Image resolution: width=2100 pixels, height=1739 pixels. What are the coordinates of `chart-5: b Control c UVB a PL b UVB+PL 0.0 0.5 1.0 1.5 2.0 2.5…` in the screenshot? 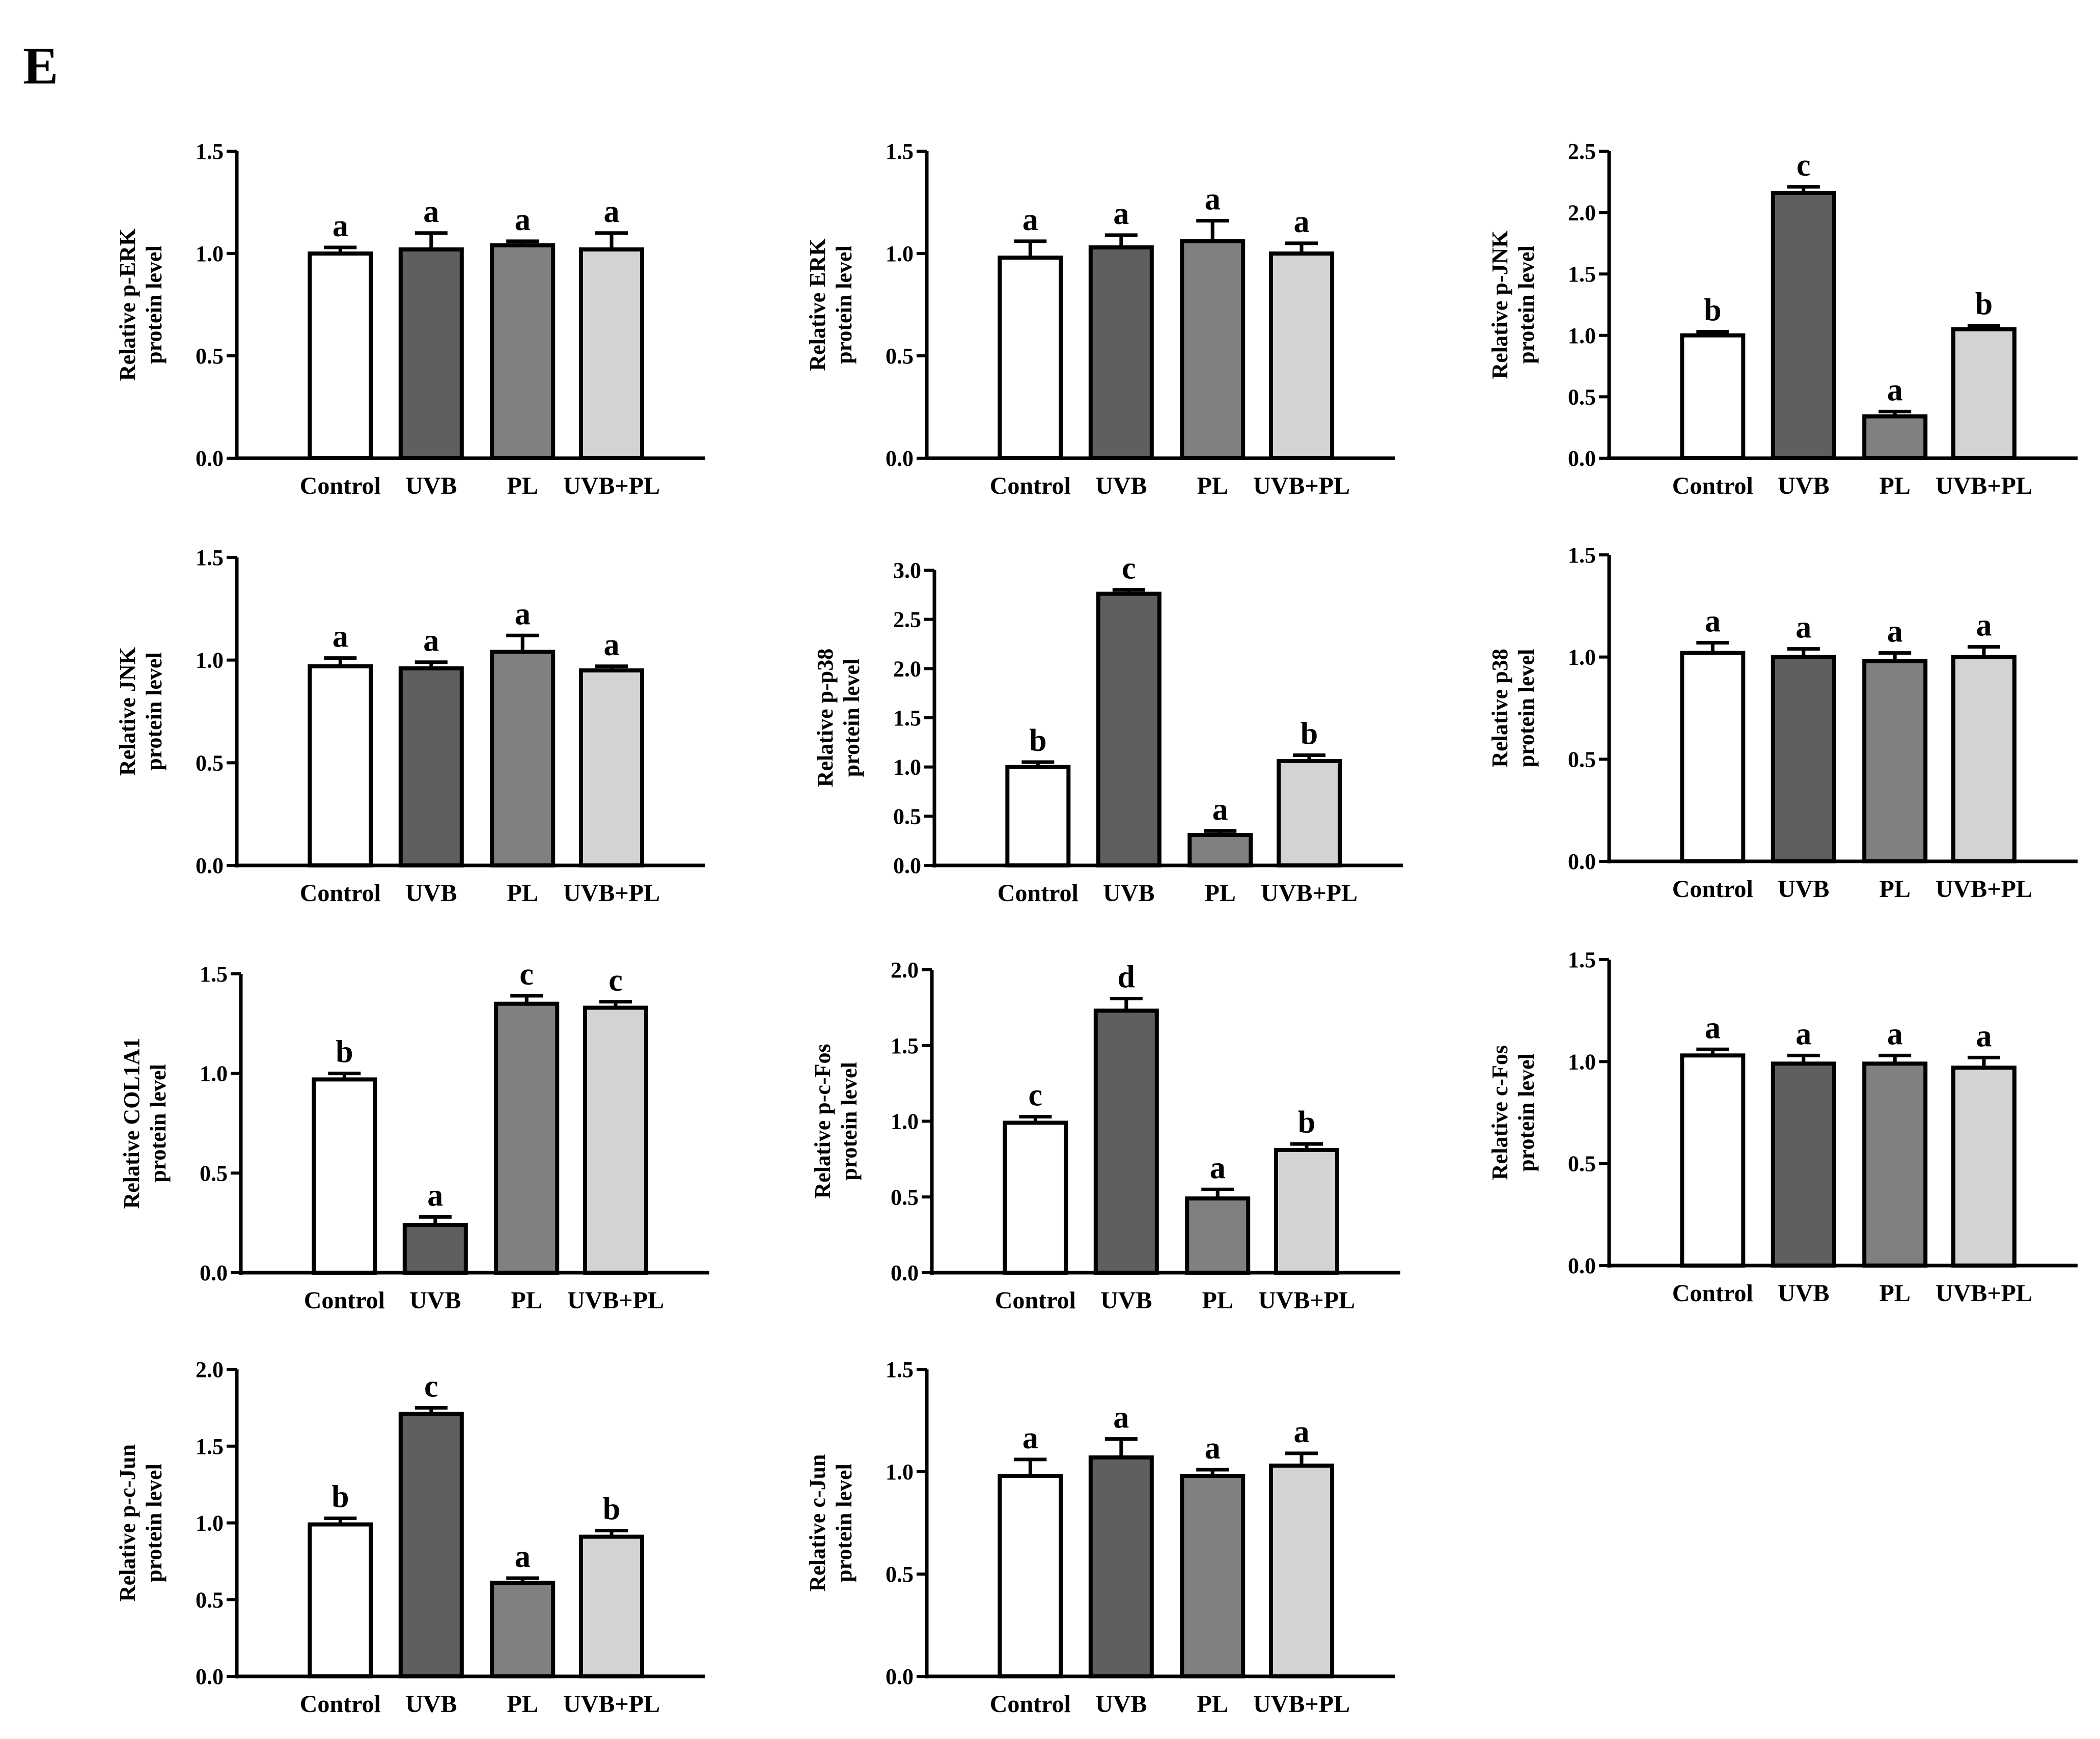 It's located at (1108, 729).